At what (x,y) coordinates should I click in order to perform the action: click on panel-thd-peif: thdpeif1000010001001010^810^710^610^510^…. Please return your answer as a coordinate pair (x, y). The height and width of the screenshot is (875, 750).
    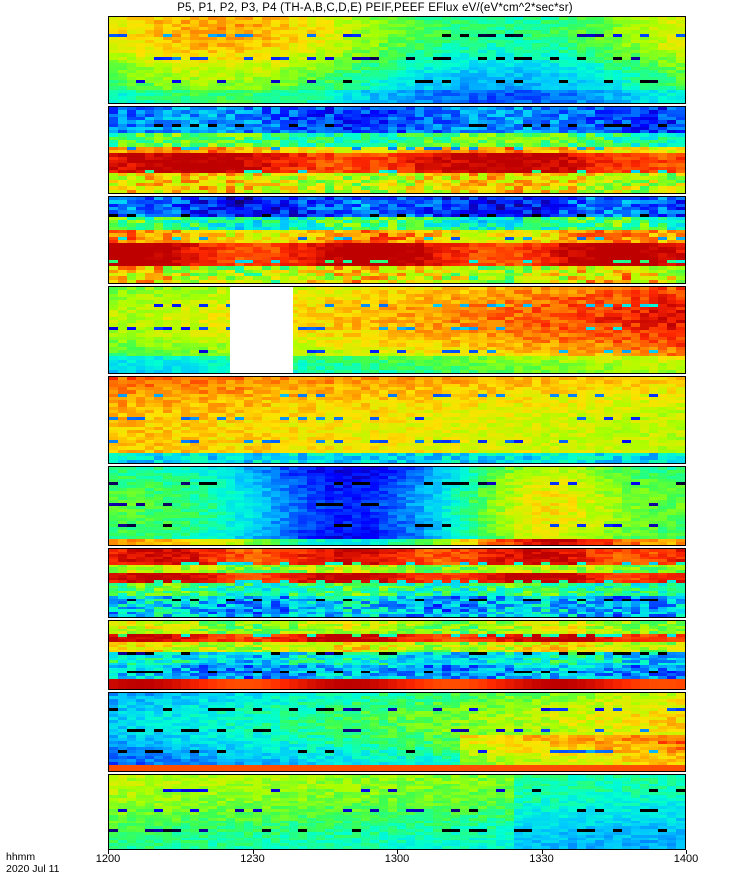
    Looking at the image, I should click on (397, 732).